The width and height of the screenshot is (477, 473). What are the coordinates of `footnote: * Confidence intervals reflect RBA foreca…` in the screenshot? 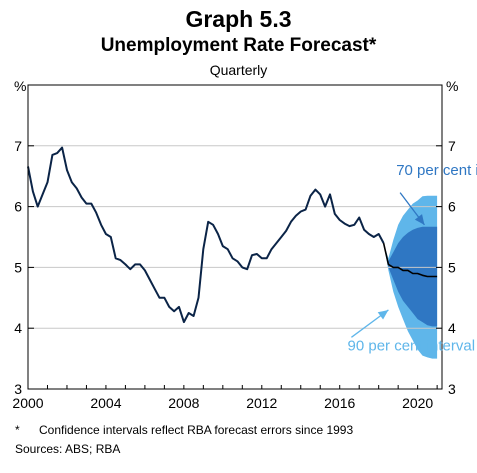 It's located at (184, 430).